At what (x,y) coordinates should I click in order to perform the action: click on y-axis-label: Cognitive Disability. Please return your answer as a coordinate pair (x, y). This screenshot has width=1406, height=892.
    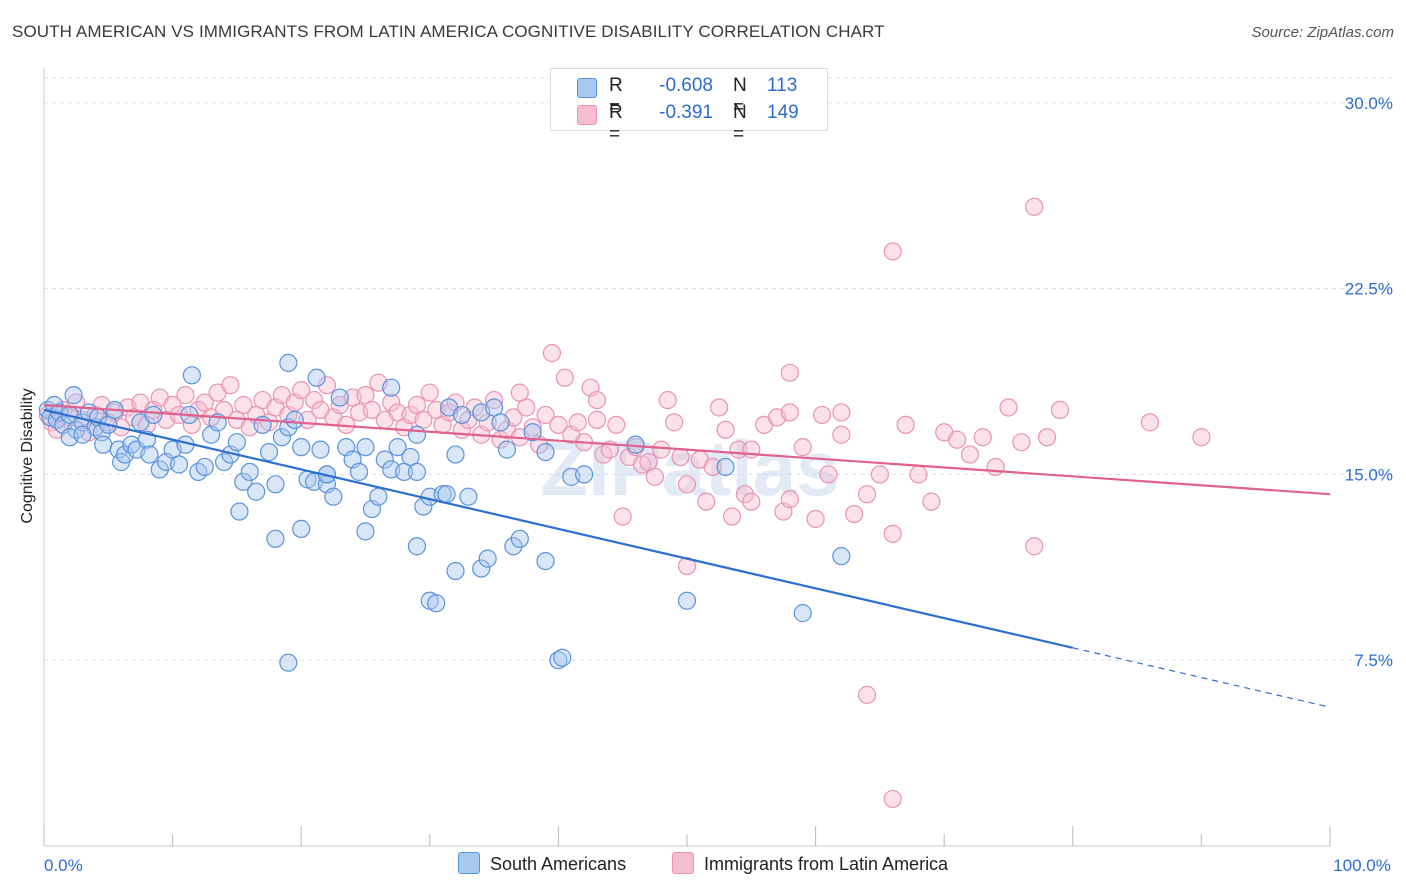
    Looking at the image, I should click on (27, 456).